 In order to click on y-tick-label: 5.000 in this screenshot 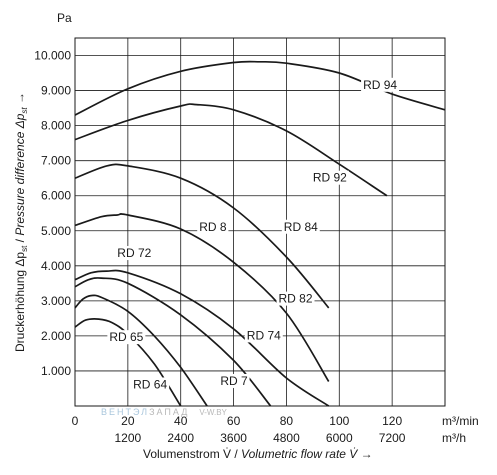, I will do `click(56, 231)`.